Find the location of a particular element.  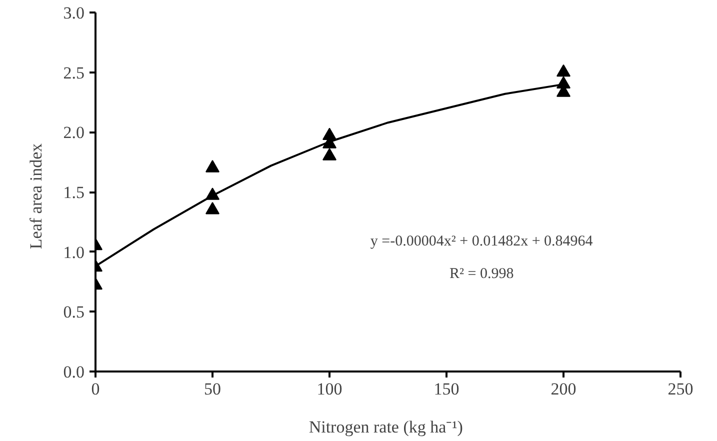

y-tick-label: 3.0 is located at coordinates (73, 13).